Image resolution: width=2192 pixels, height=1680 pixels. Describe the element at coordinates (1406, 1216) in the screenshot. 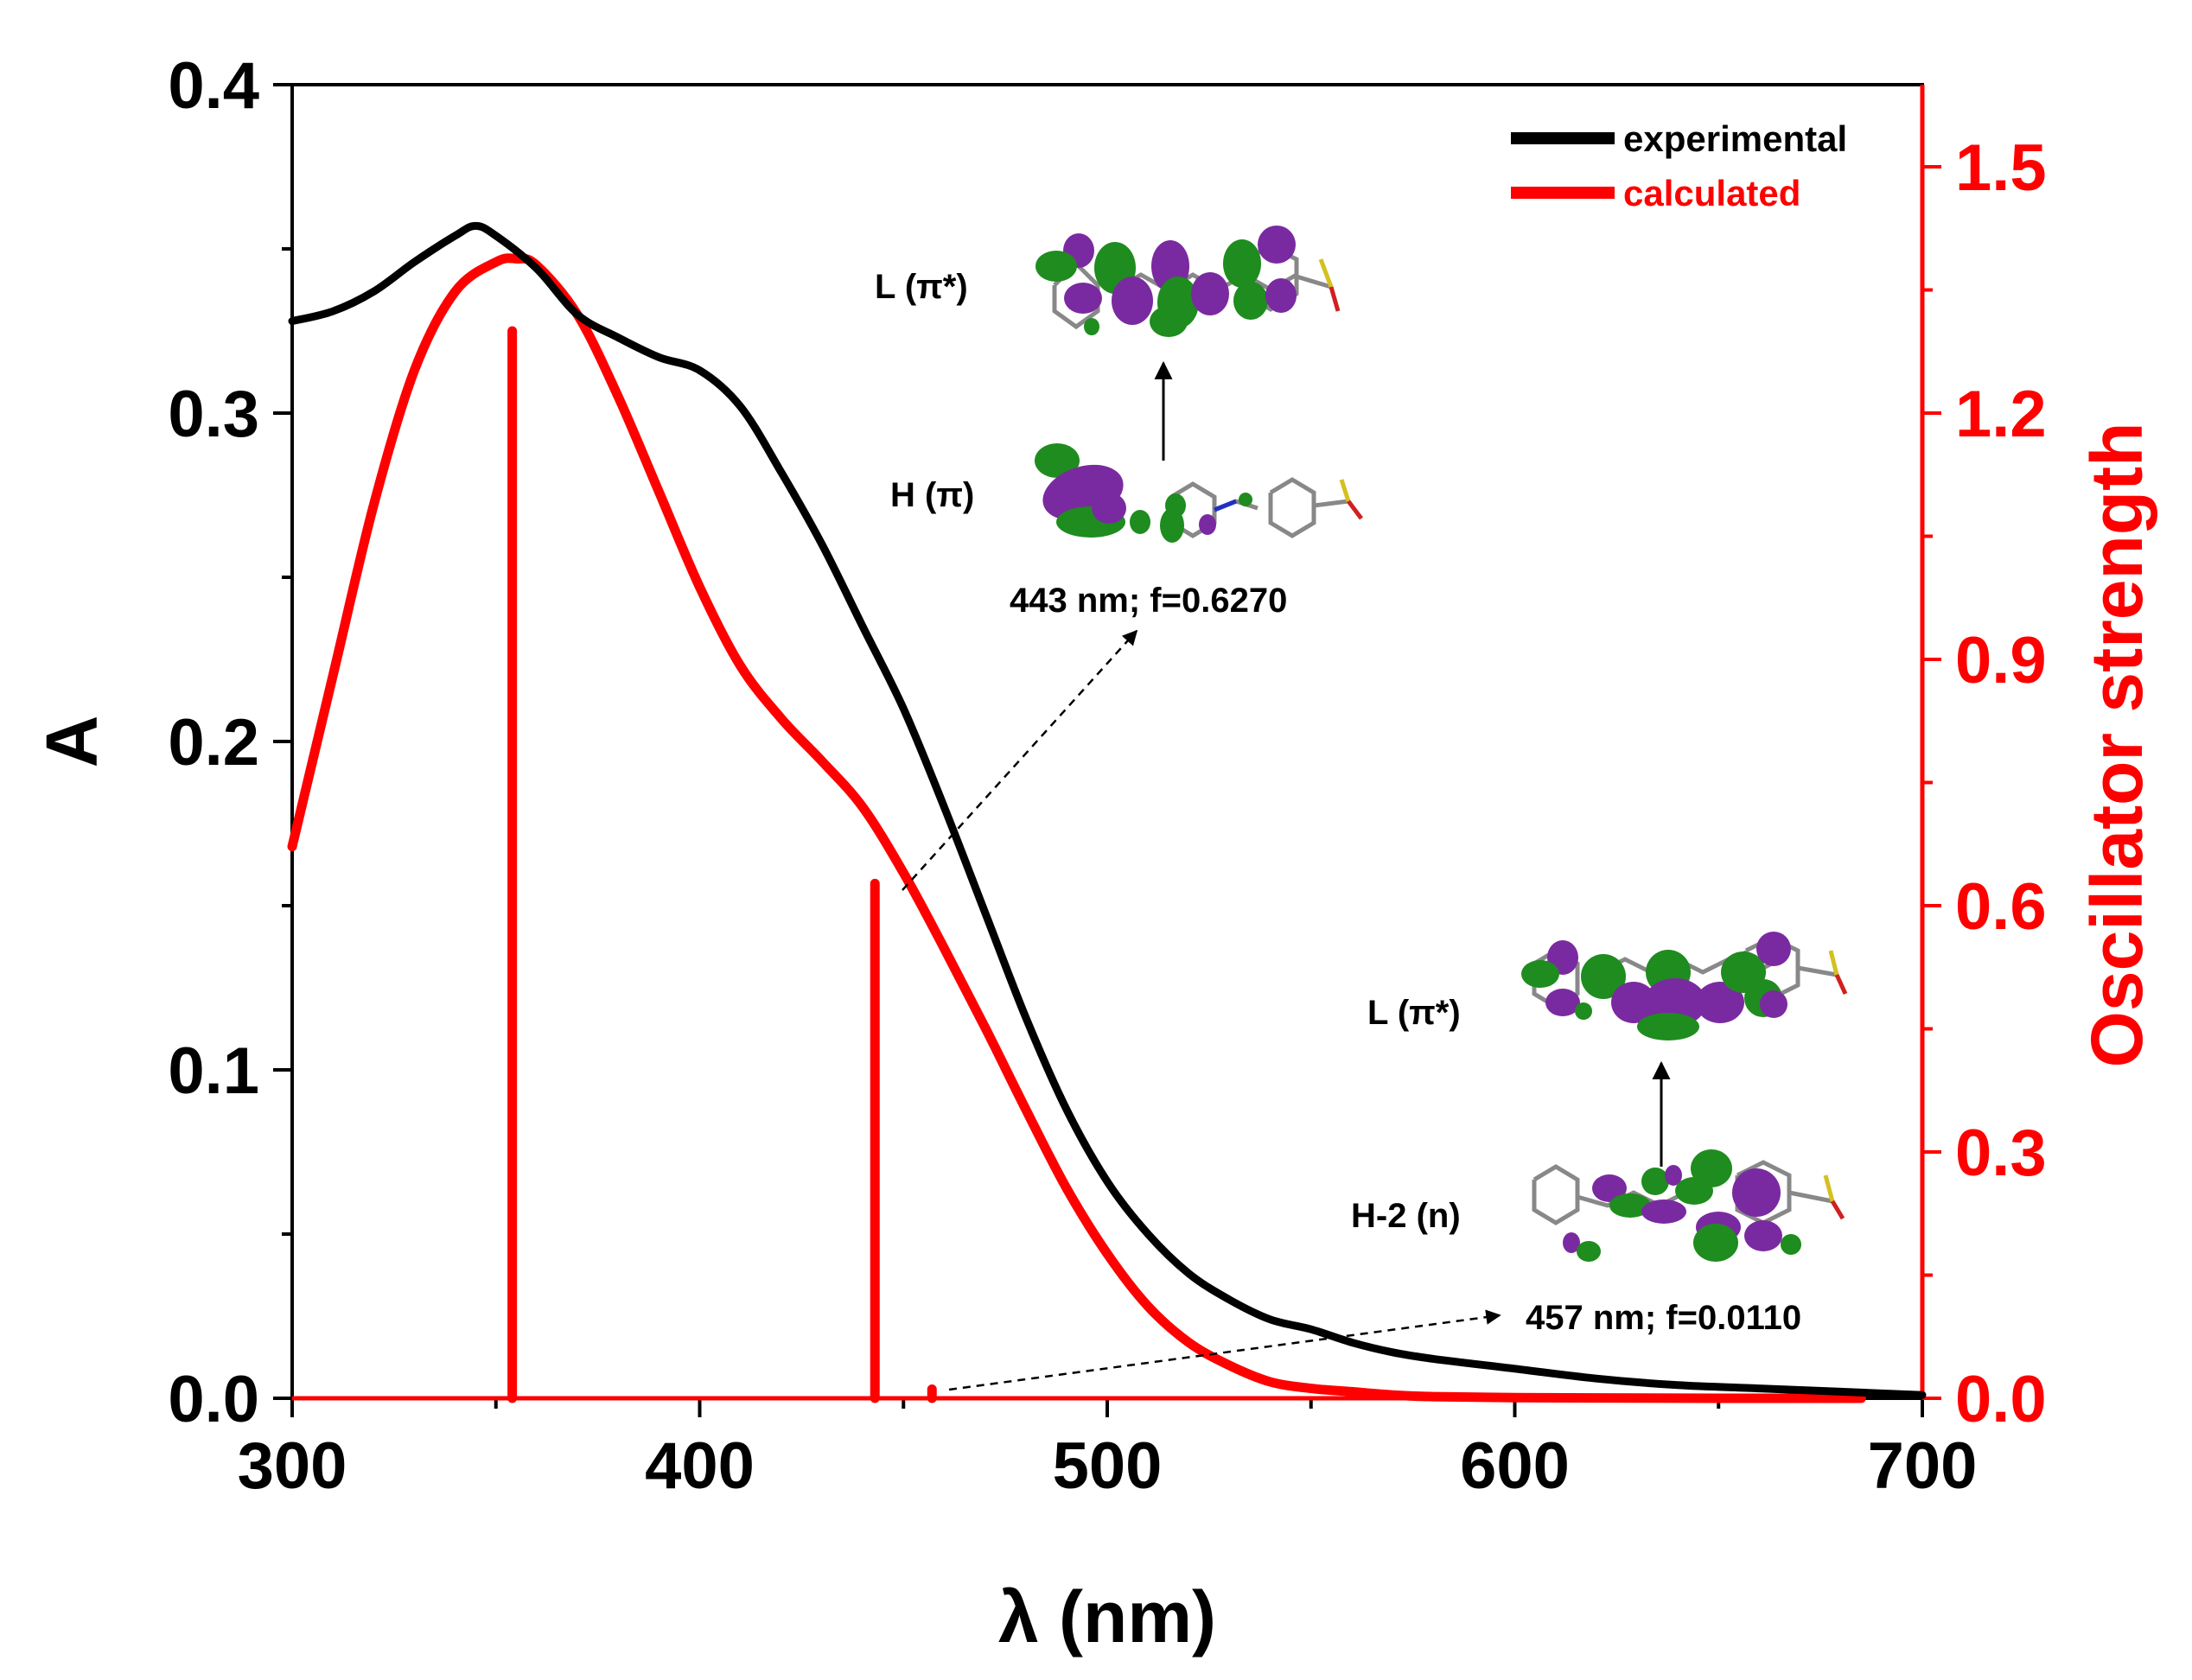

I see `mo-label-lower-homo: H-2 (n)` at that location.